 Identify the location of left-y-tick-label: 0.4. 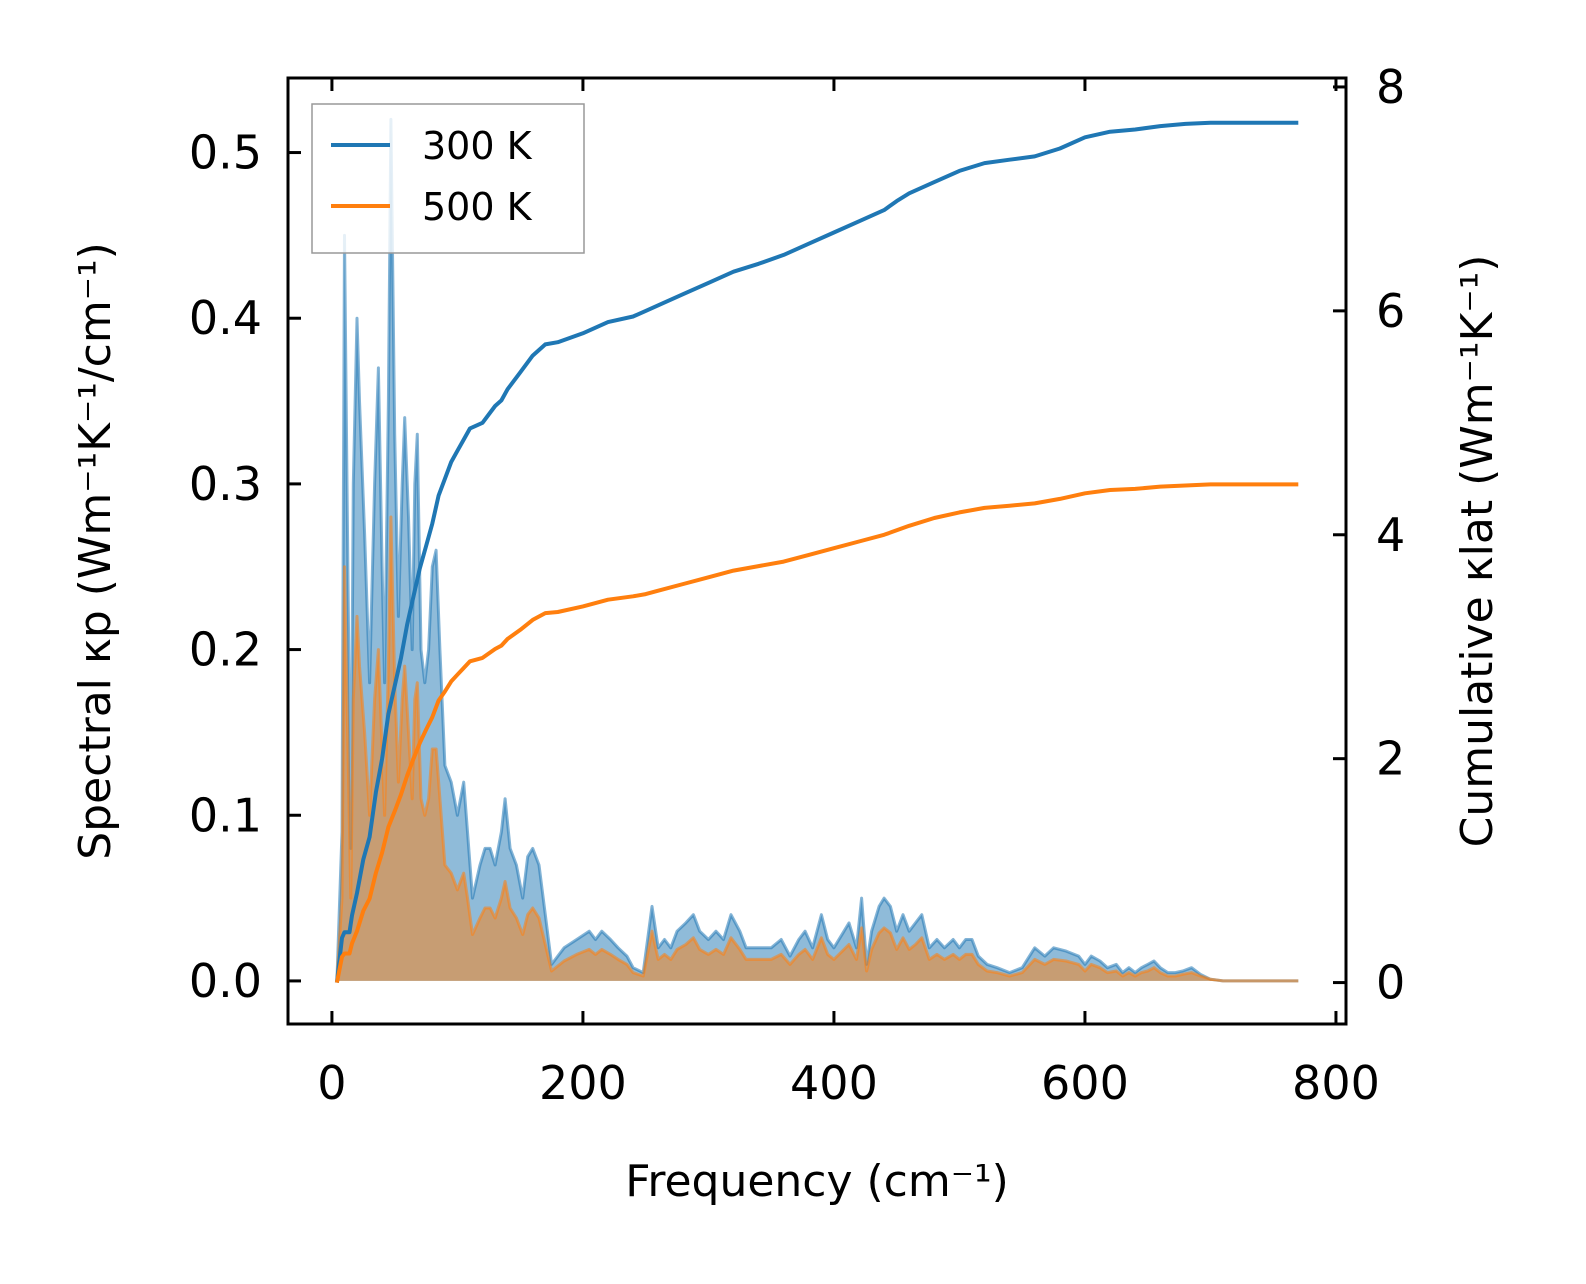
(225, 318).